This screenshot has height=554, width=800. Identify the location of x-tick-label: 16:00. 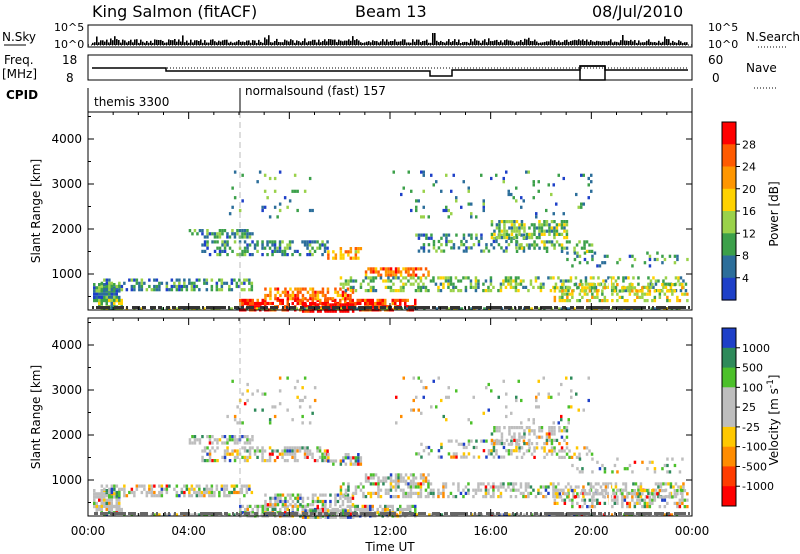
(490, 531).